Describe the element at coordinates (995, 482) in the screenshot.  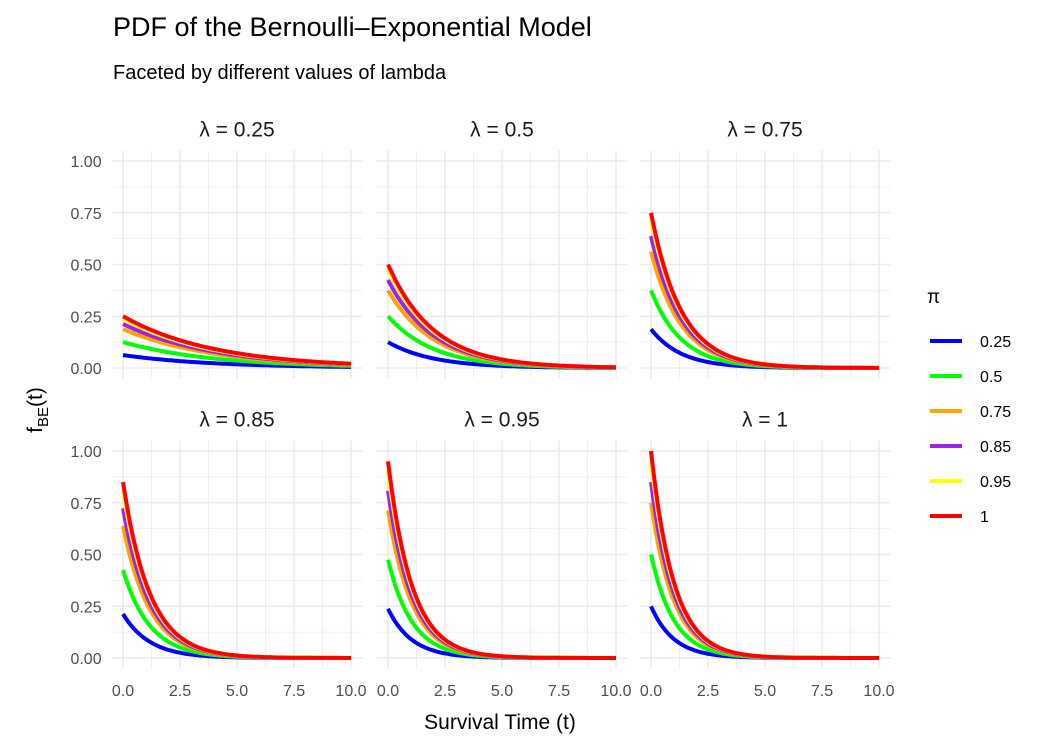
I see `legend-label: 0.95` at that location.